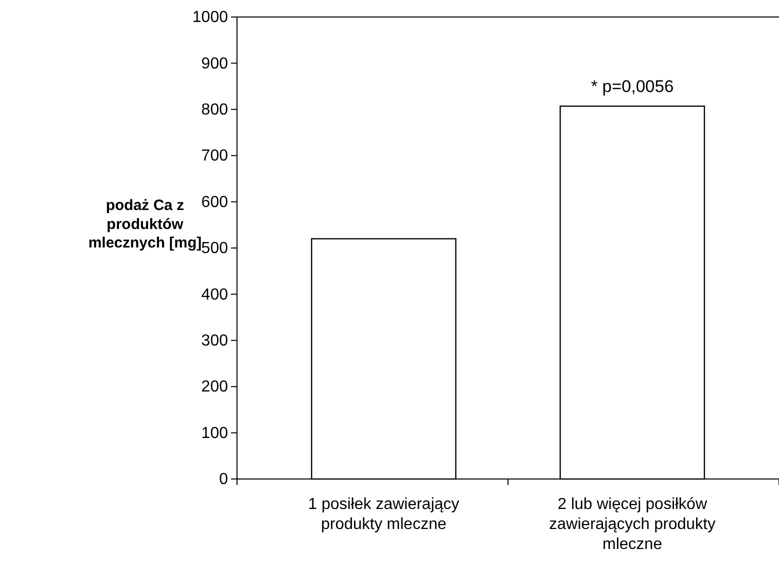 This screenshot has height=578, width=779. I want to click on x-tick-label: 1 posiłek zawierający produkty mleczne, so click(384, 514).